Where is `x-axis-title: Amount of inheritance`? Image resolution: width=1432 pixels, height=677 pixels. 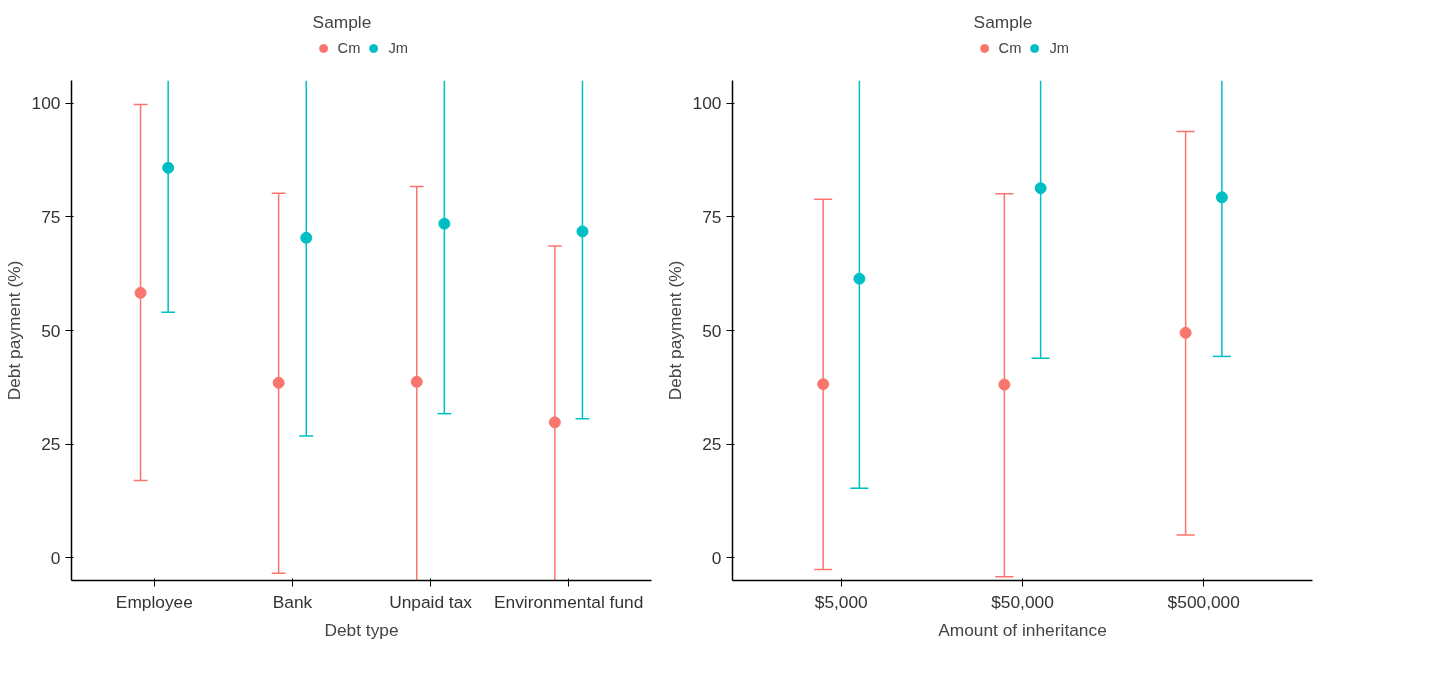
x-axis-title: Amount of inheritance is located at coordinates (1022, 629).